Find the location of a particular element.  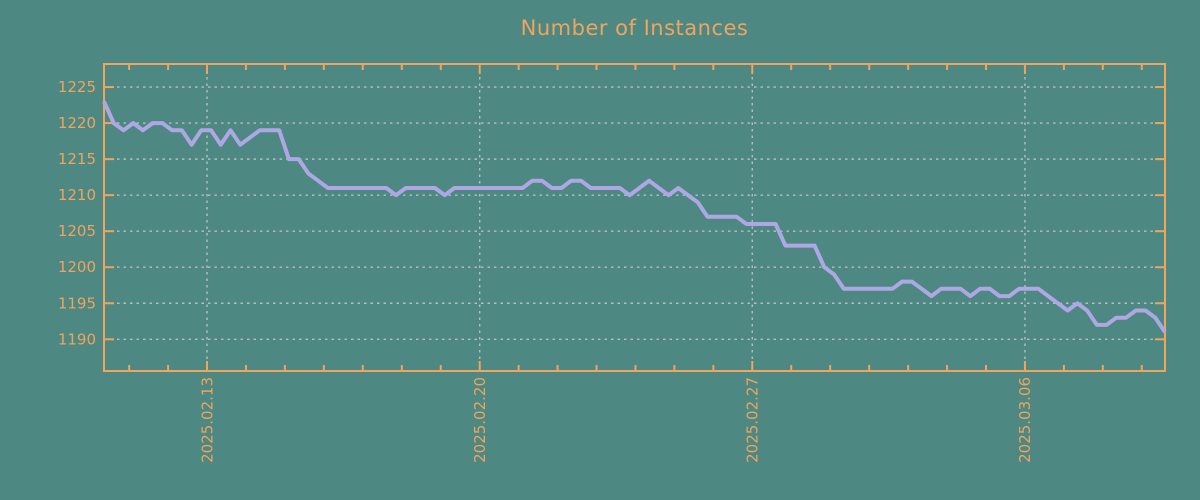

x-tick-label: 2025.02.27 is located at coordinates (753, 420).